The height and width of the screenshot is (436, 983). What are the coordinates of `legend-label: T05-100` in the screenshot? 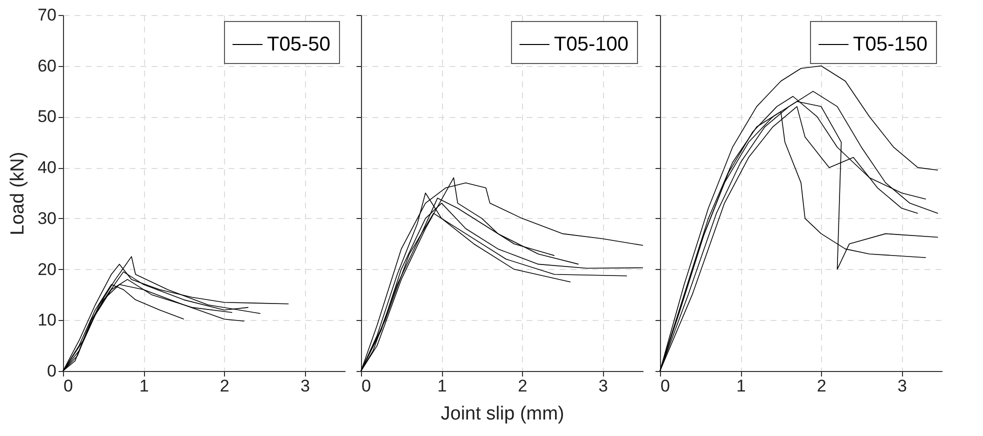 It's located at (591, 45).